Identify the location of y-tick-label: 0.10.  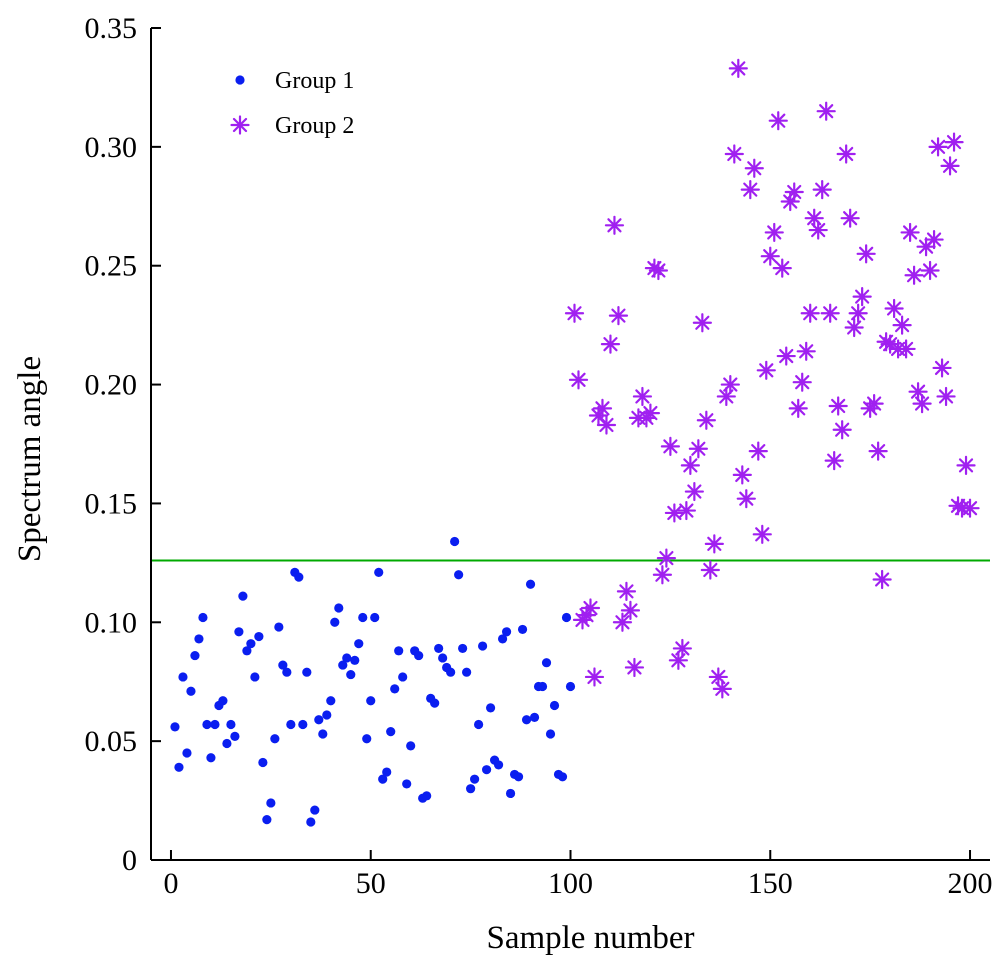
(111, 622).